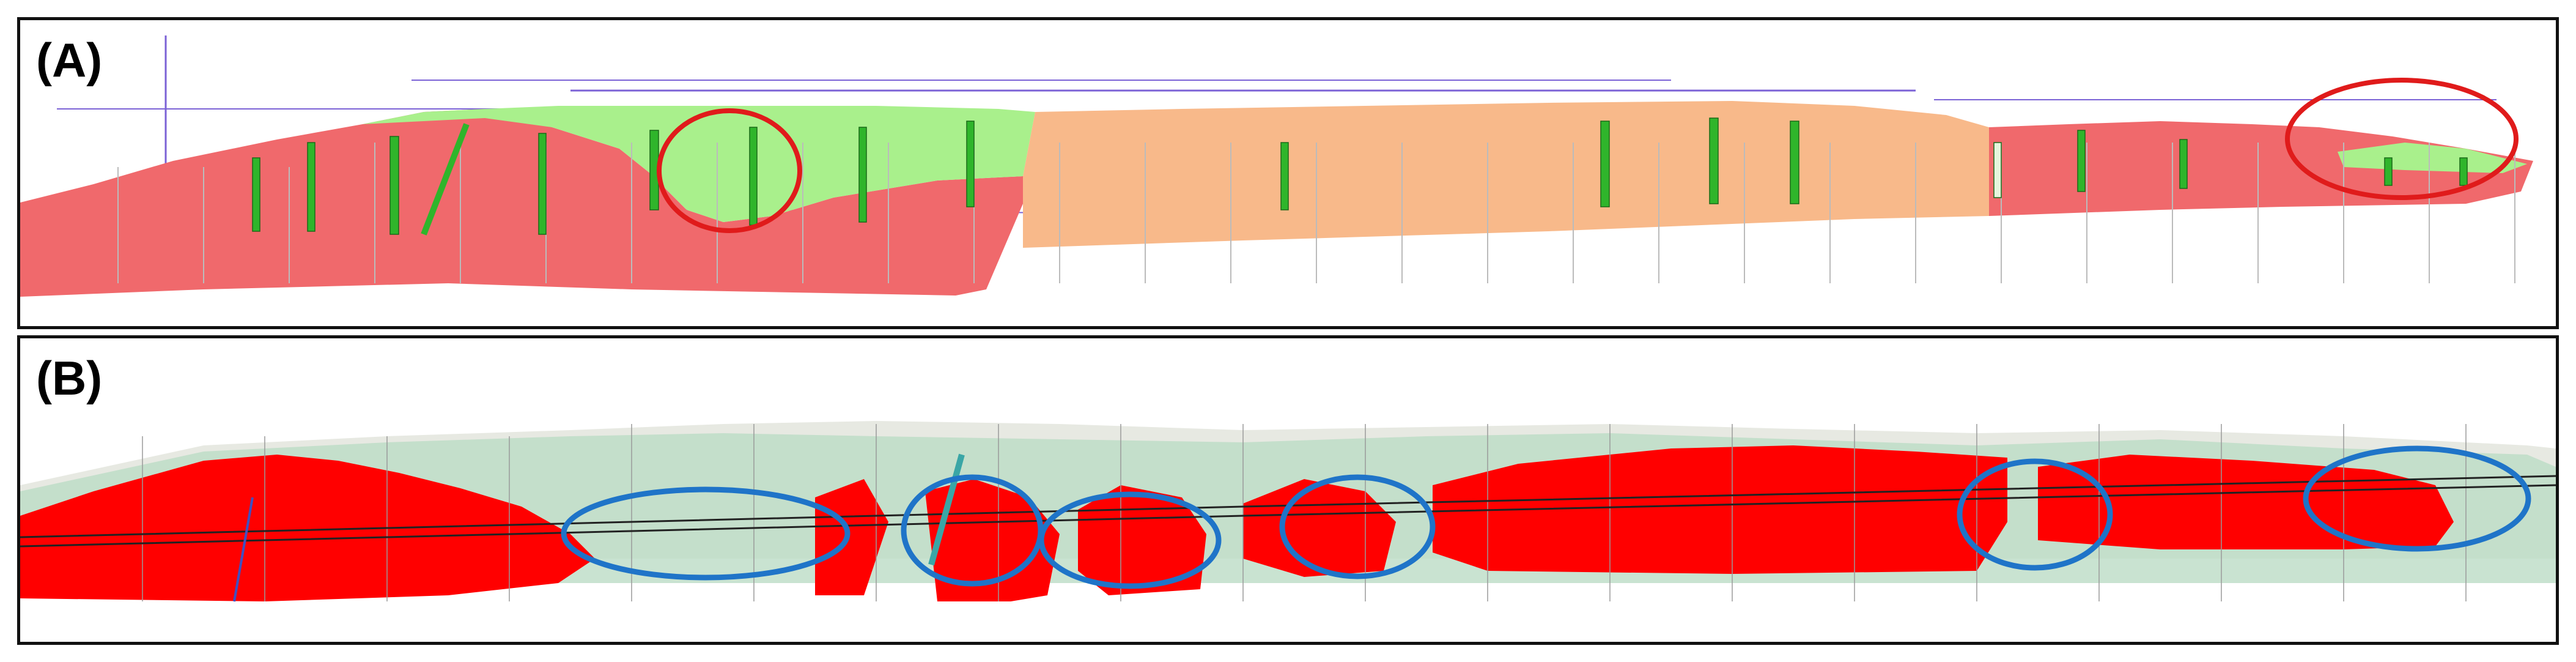 This screenshot has width=2576, height=662. What do you see at coordinates (1720, 509) in the screenshot?
I see `red-zone-b6` at bounding box center [1720, 509].